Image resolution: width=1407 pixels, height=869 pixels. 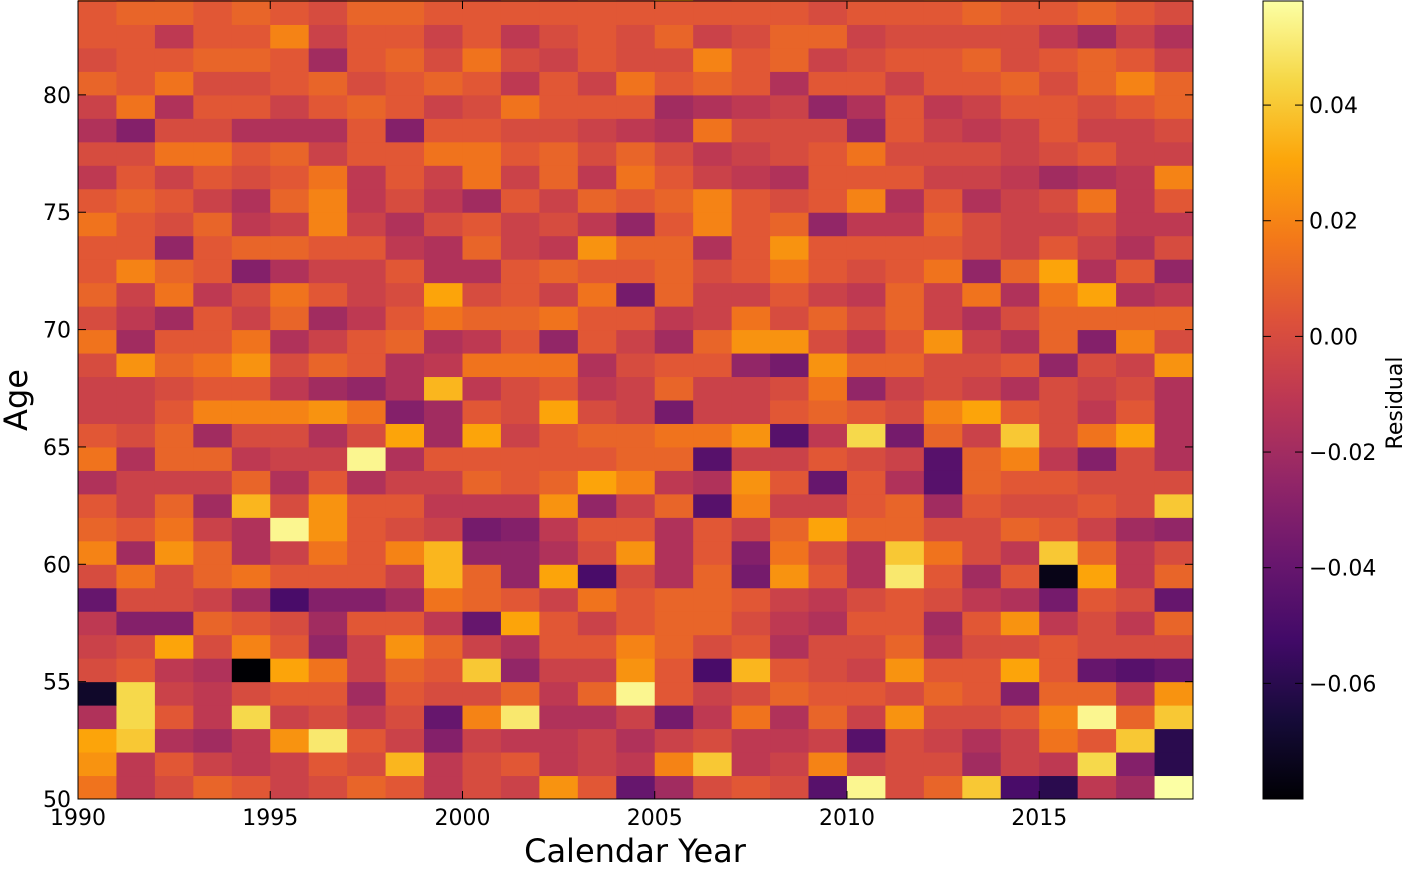 What do you see at coordinates (1342, 684) in the screenshot?
I see `colorbar-tick-label: −0.06` at bounding box center [1342, 684].